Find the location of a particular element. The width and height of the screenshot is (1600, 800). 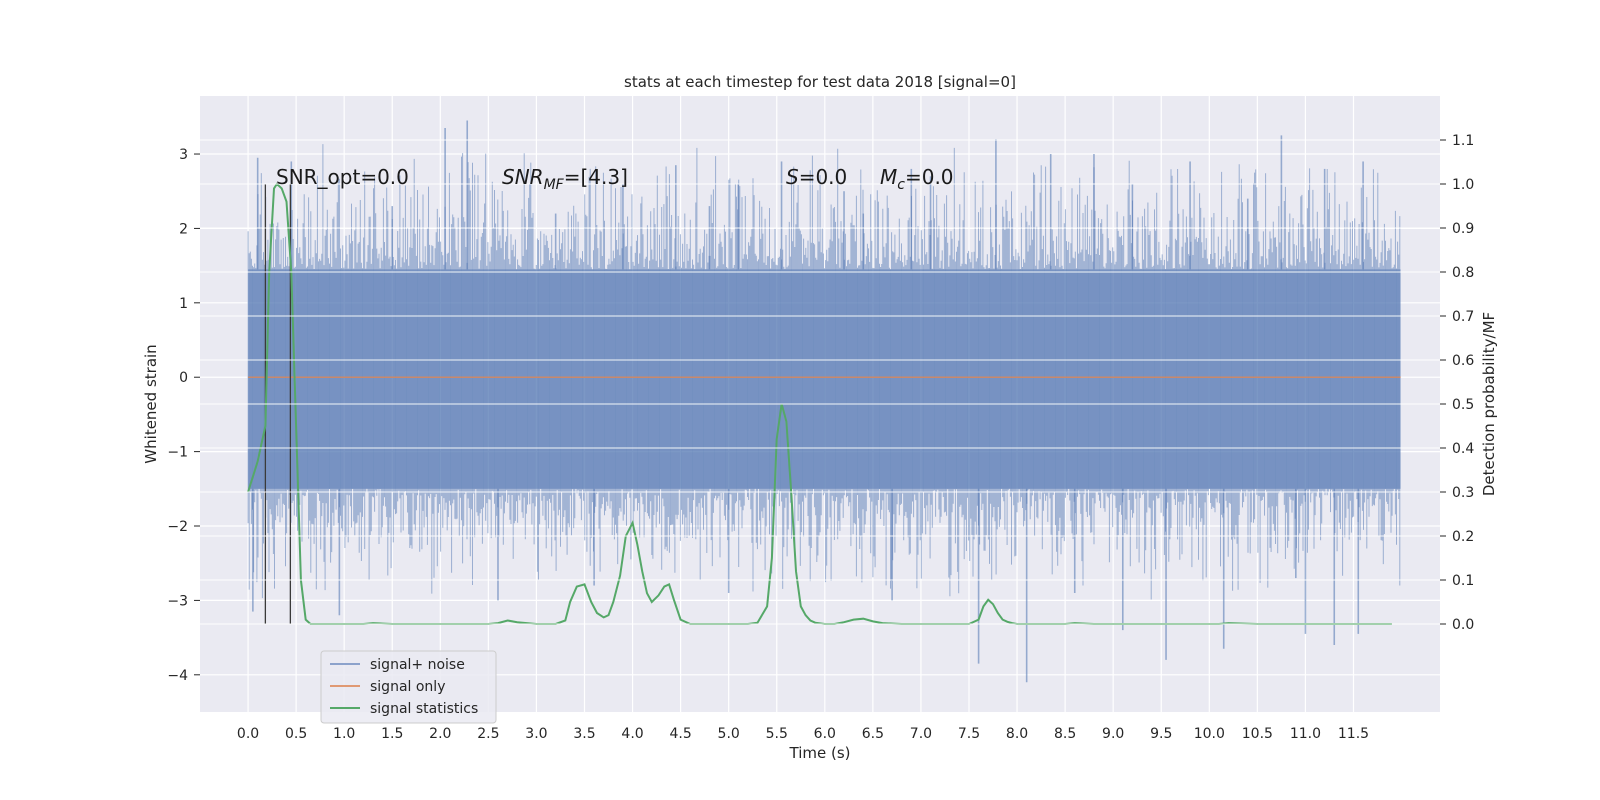

y-right-tick-label: 1.0 is located at coordinates (1463, 185).